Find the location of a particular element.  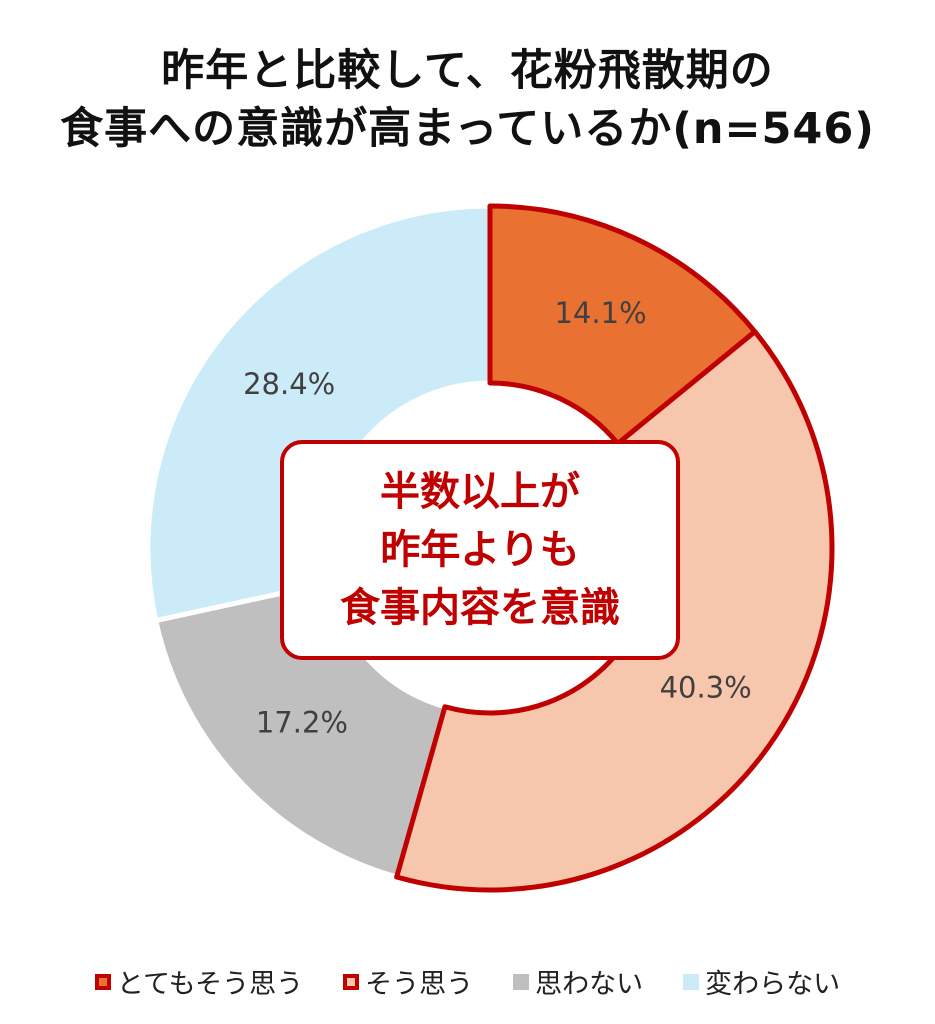

legend-label-agree: そう思う is located at coordinates (419, 984).